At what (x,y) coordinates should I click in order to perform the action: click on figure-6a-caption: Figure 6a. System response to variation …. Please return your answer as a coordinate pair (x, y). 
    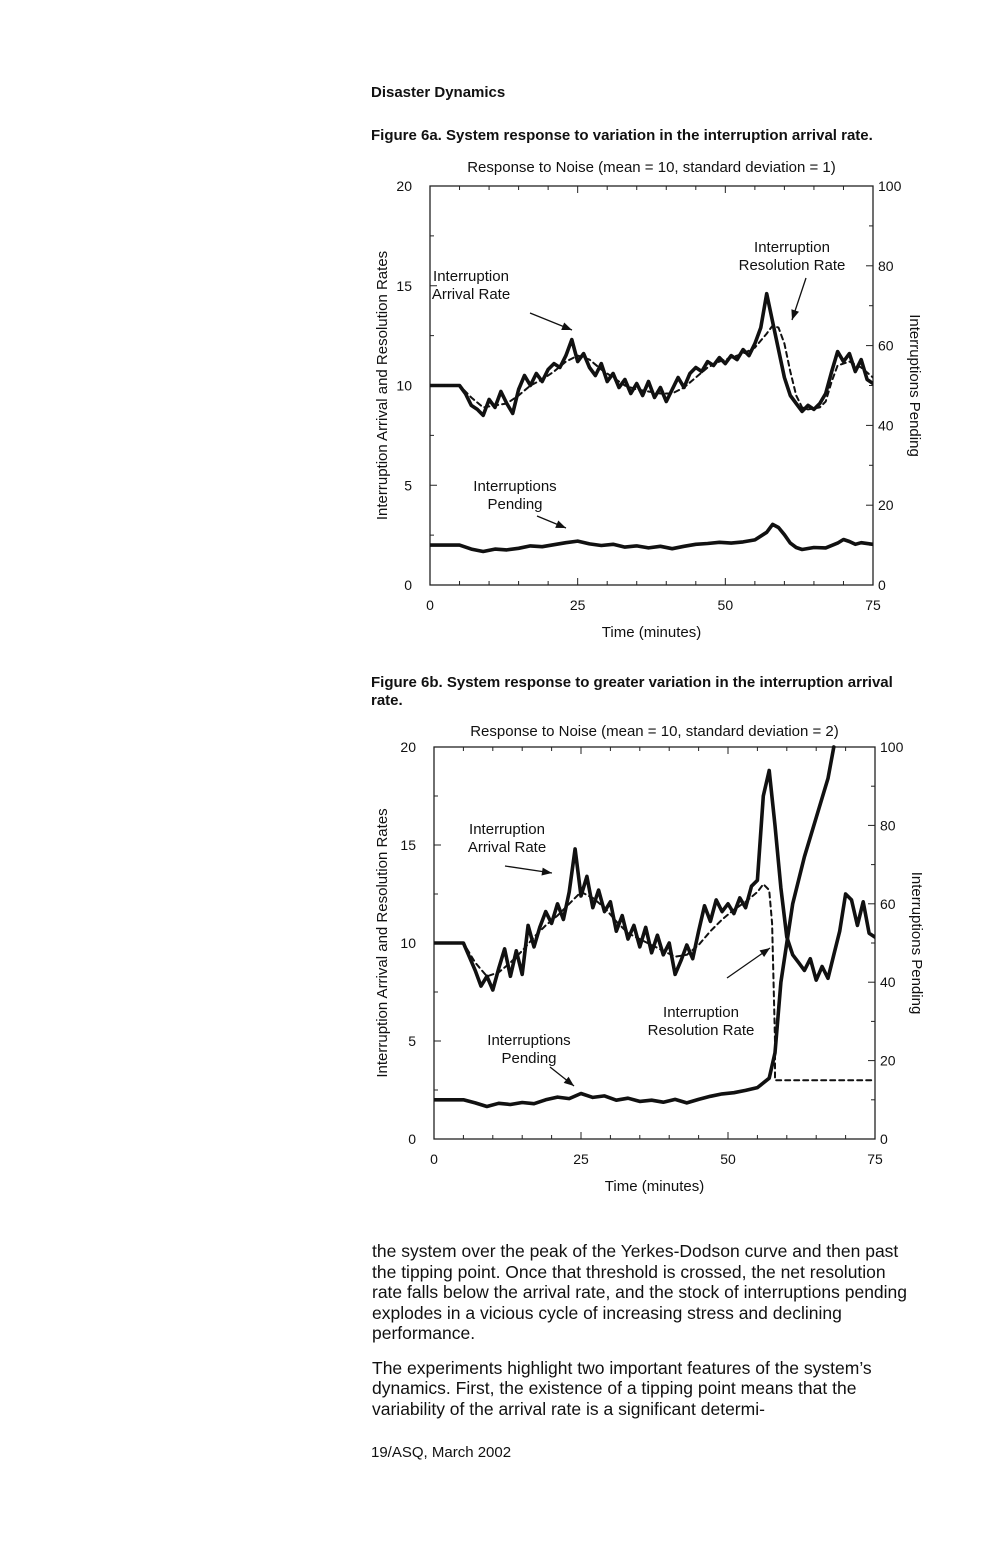
    Looking at the image, I should click on (622, 135).